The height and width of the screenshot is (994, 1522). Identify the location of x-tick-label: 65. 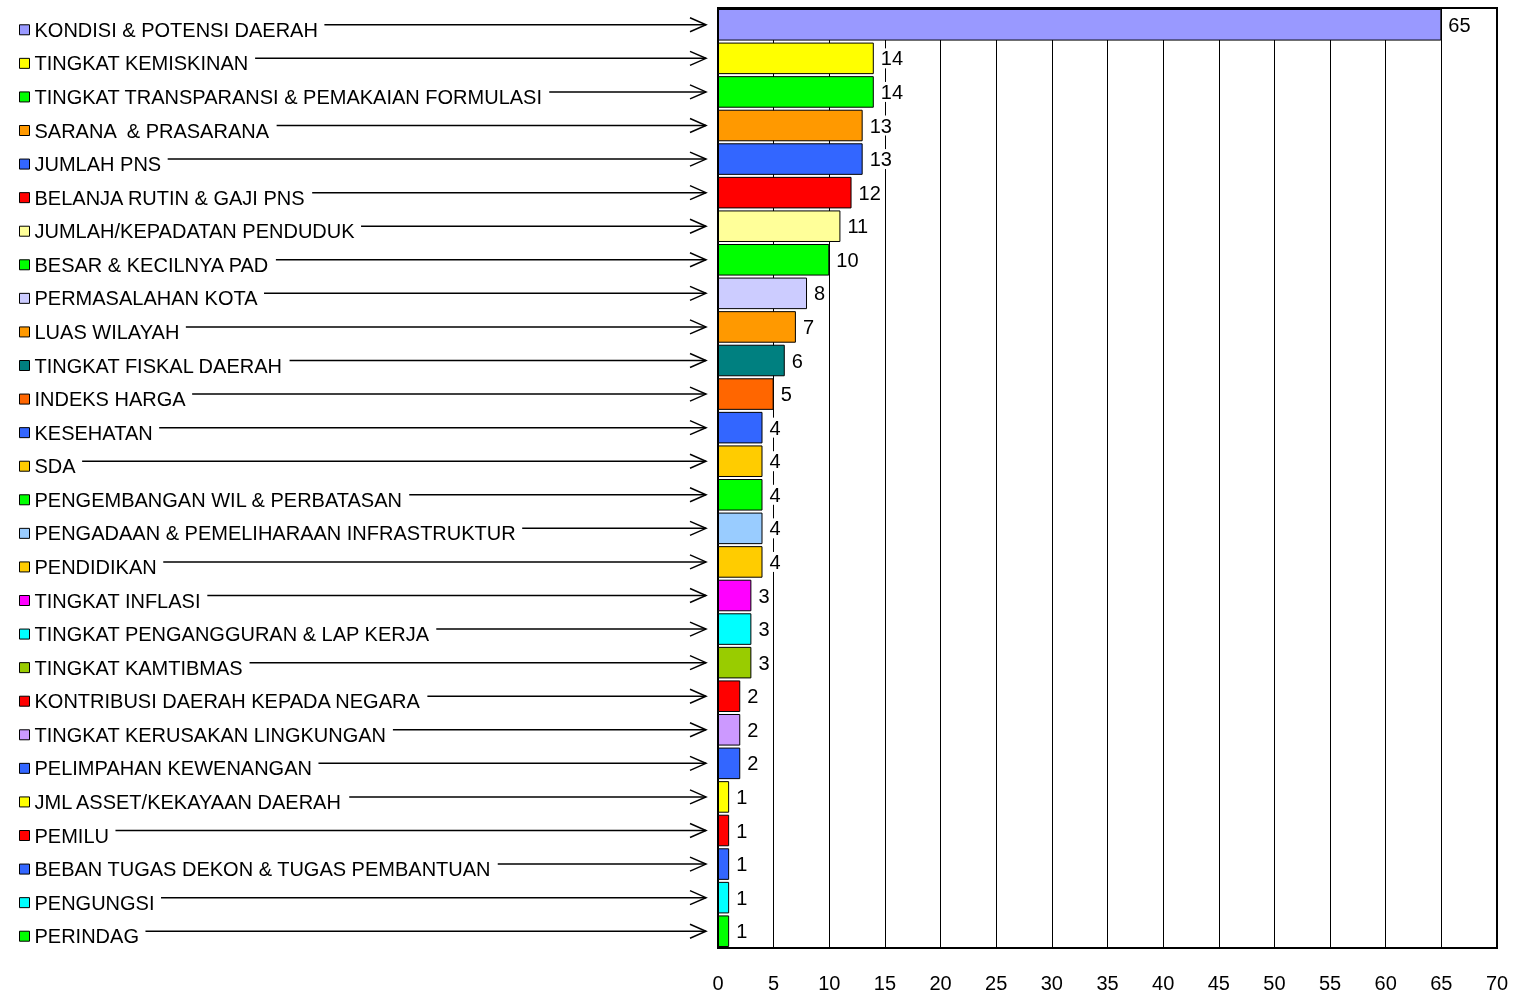
(1441, 983).